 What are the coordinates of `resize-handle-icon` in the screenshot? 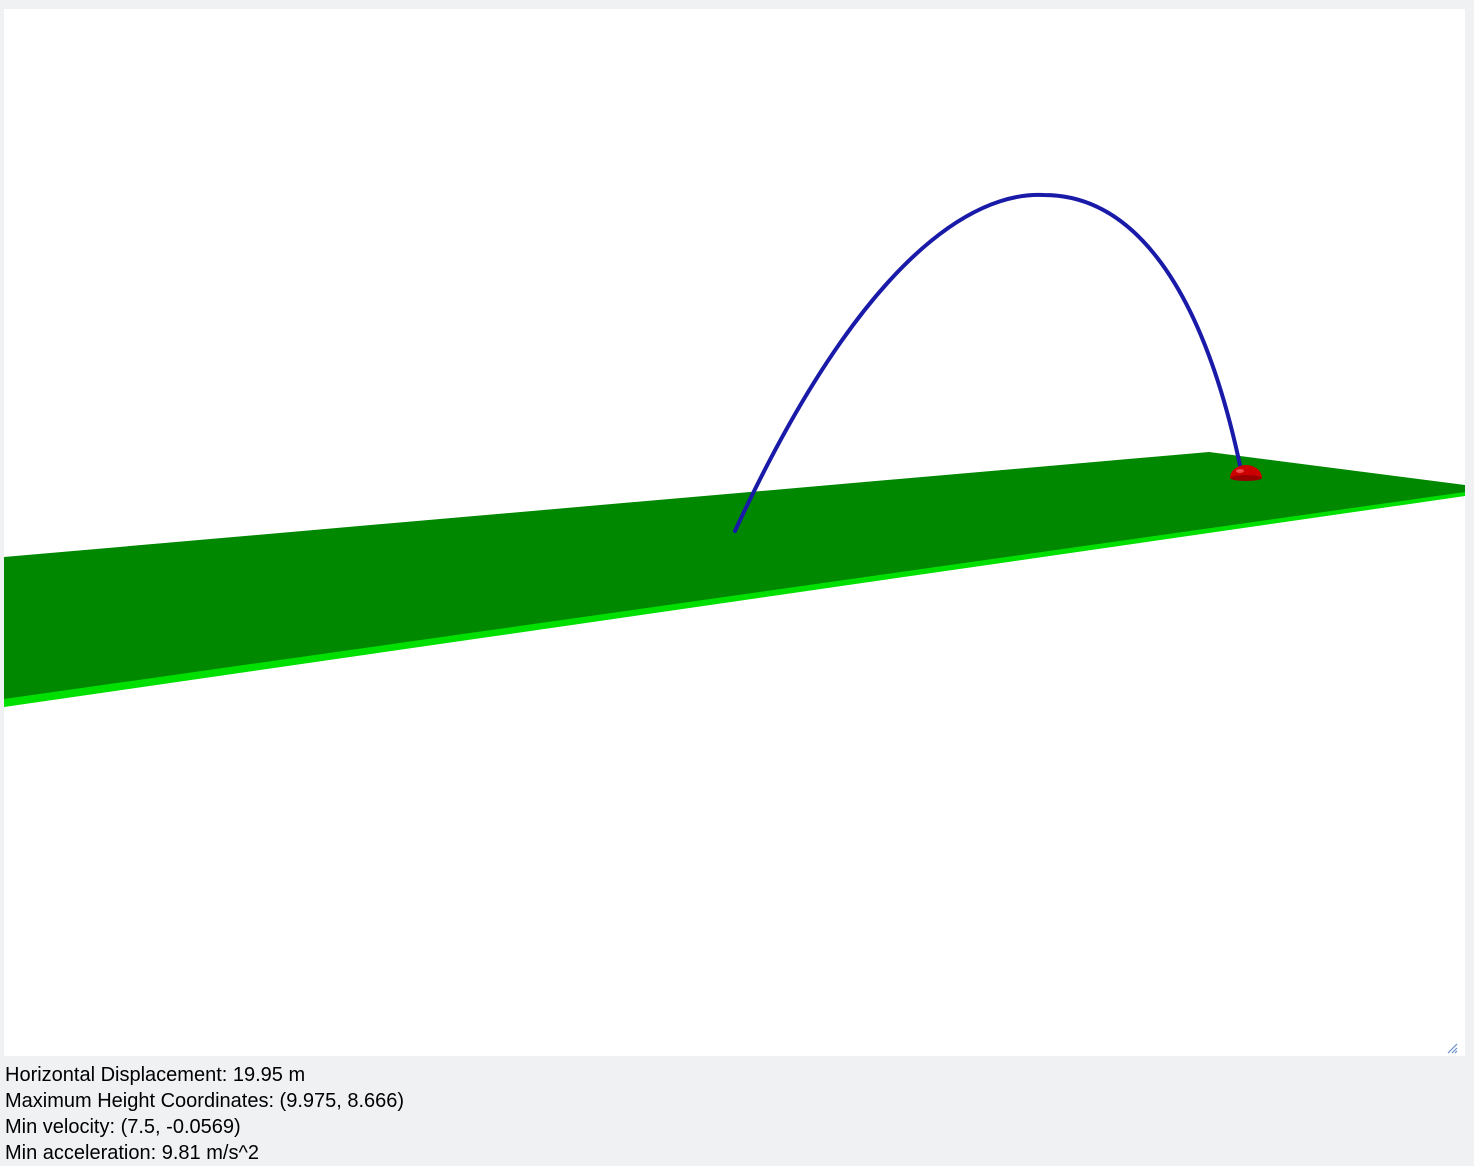 It's located at (1452, 1048).